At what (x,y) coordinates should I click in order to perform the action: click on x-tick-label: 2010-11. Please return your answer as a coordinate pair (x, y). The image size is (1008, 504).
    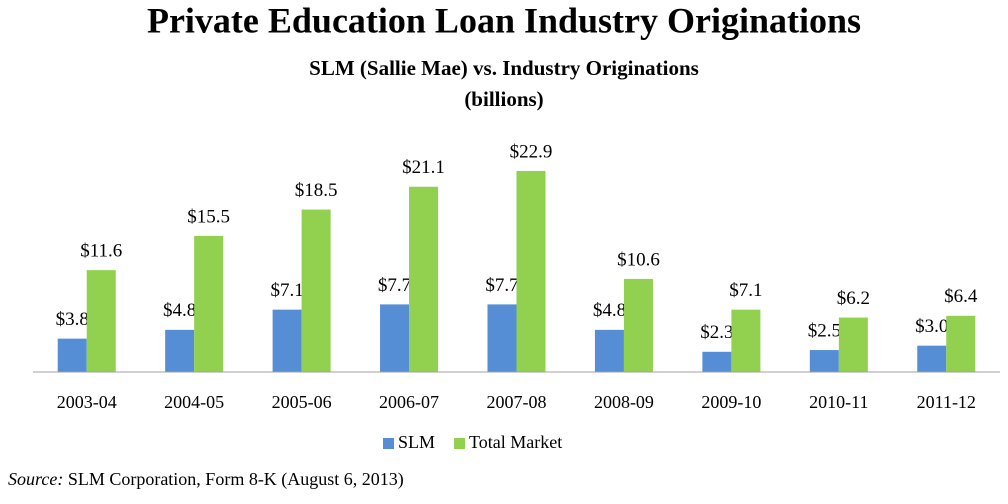
    Looking at the image, I should click on (838, 402).